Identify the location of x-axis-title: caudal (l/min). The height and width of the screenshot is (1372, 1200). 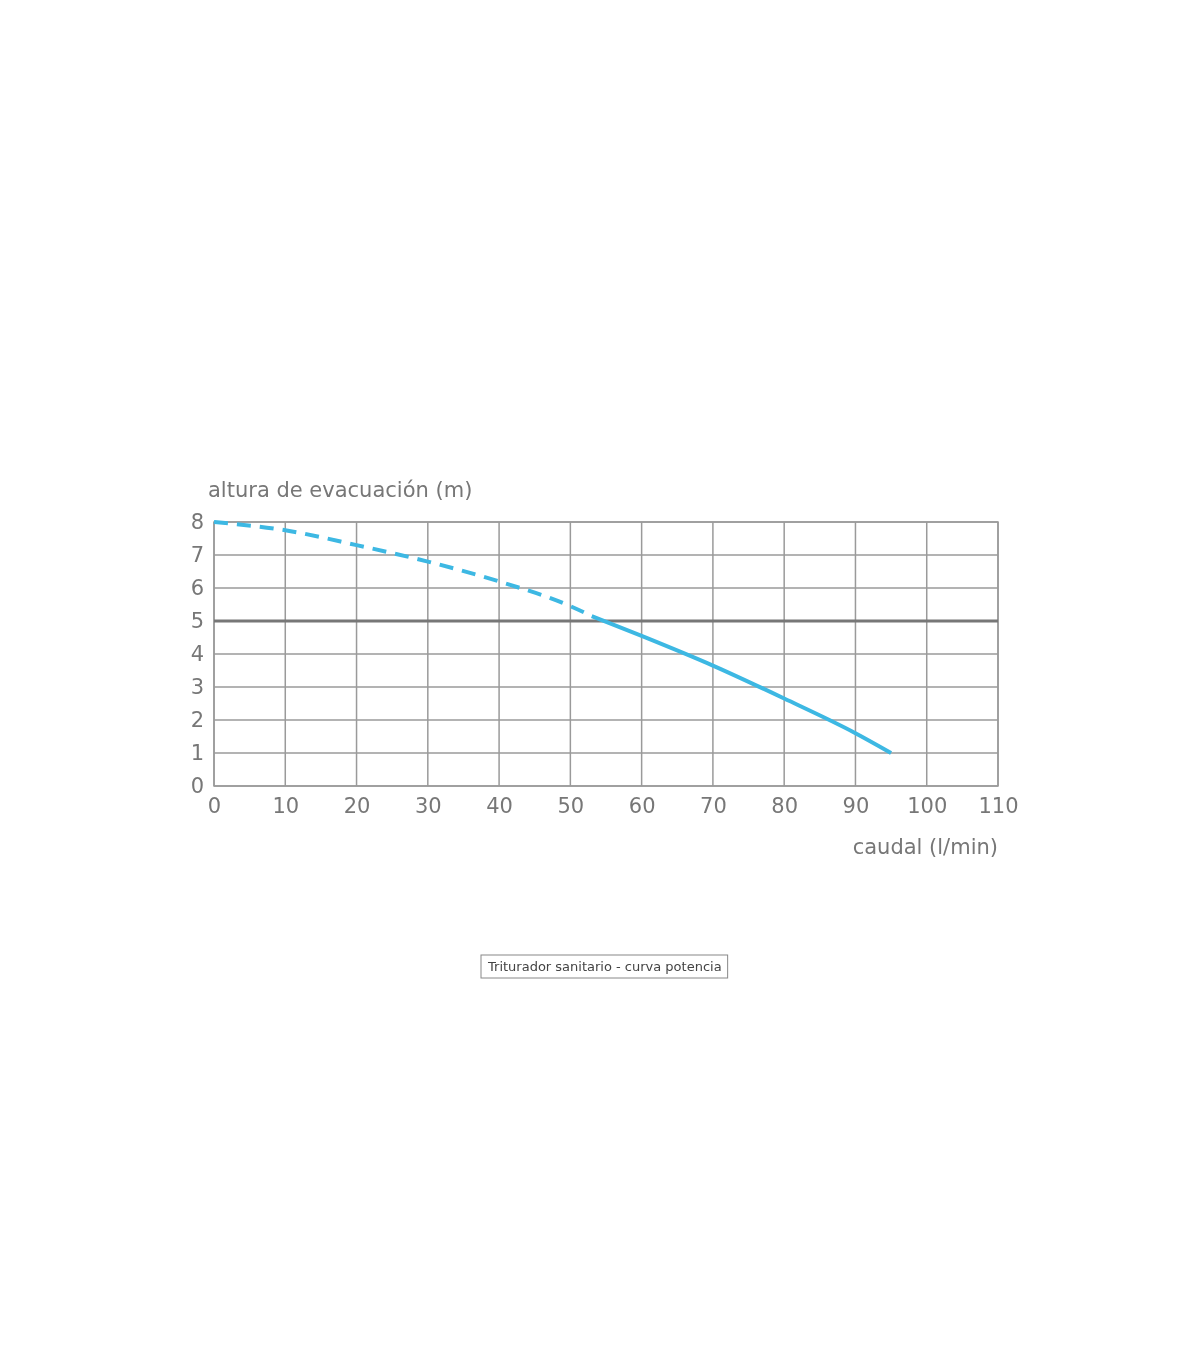
(925, 847).